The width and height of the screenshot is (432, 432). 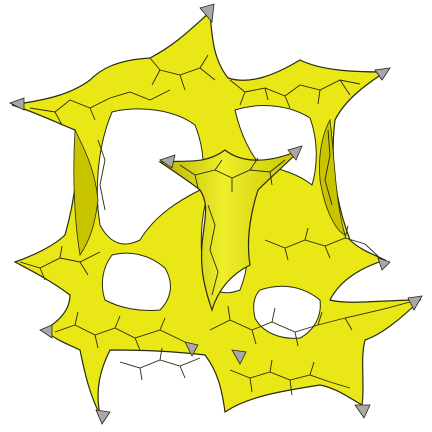 I want to click on surface-hole-bottom-right, so click(x=287, y=312).